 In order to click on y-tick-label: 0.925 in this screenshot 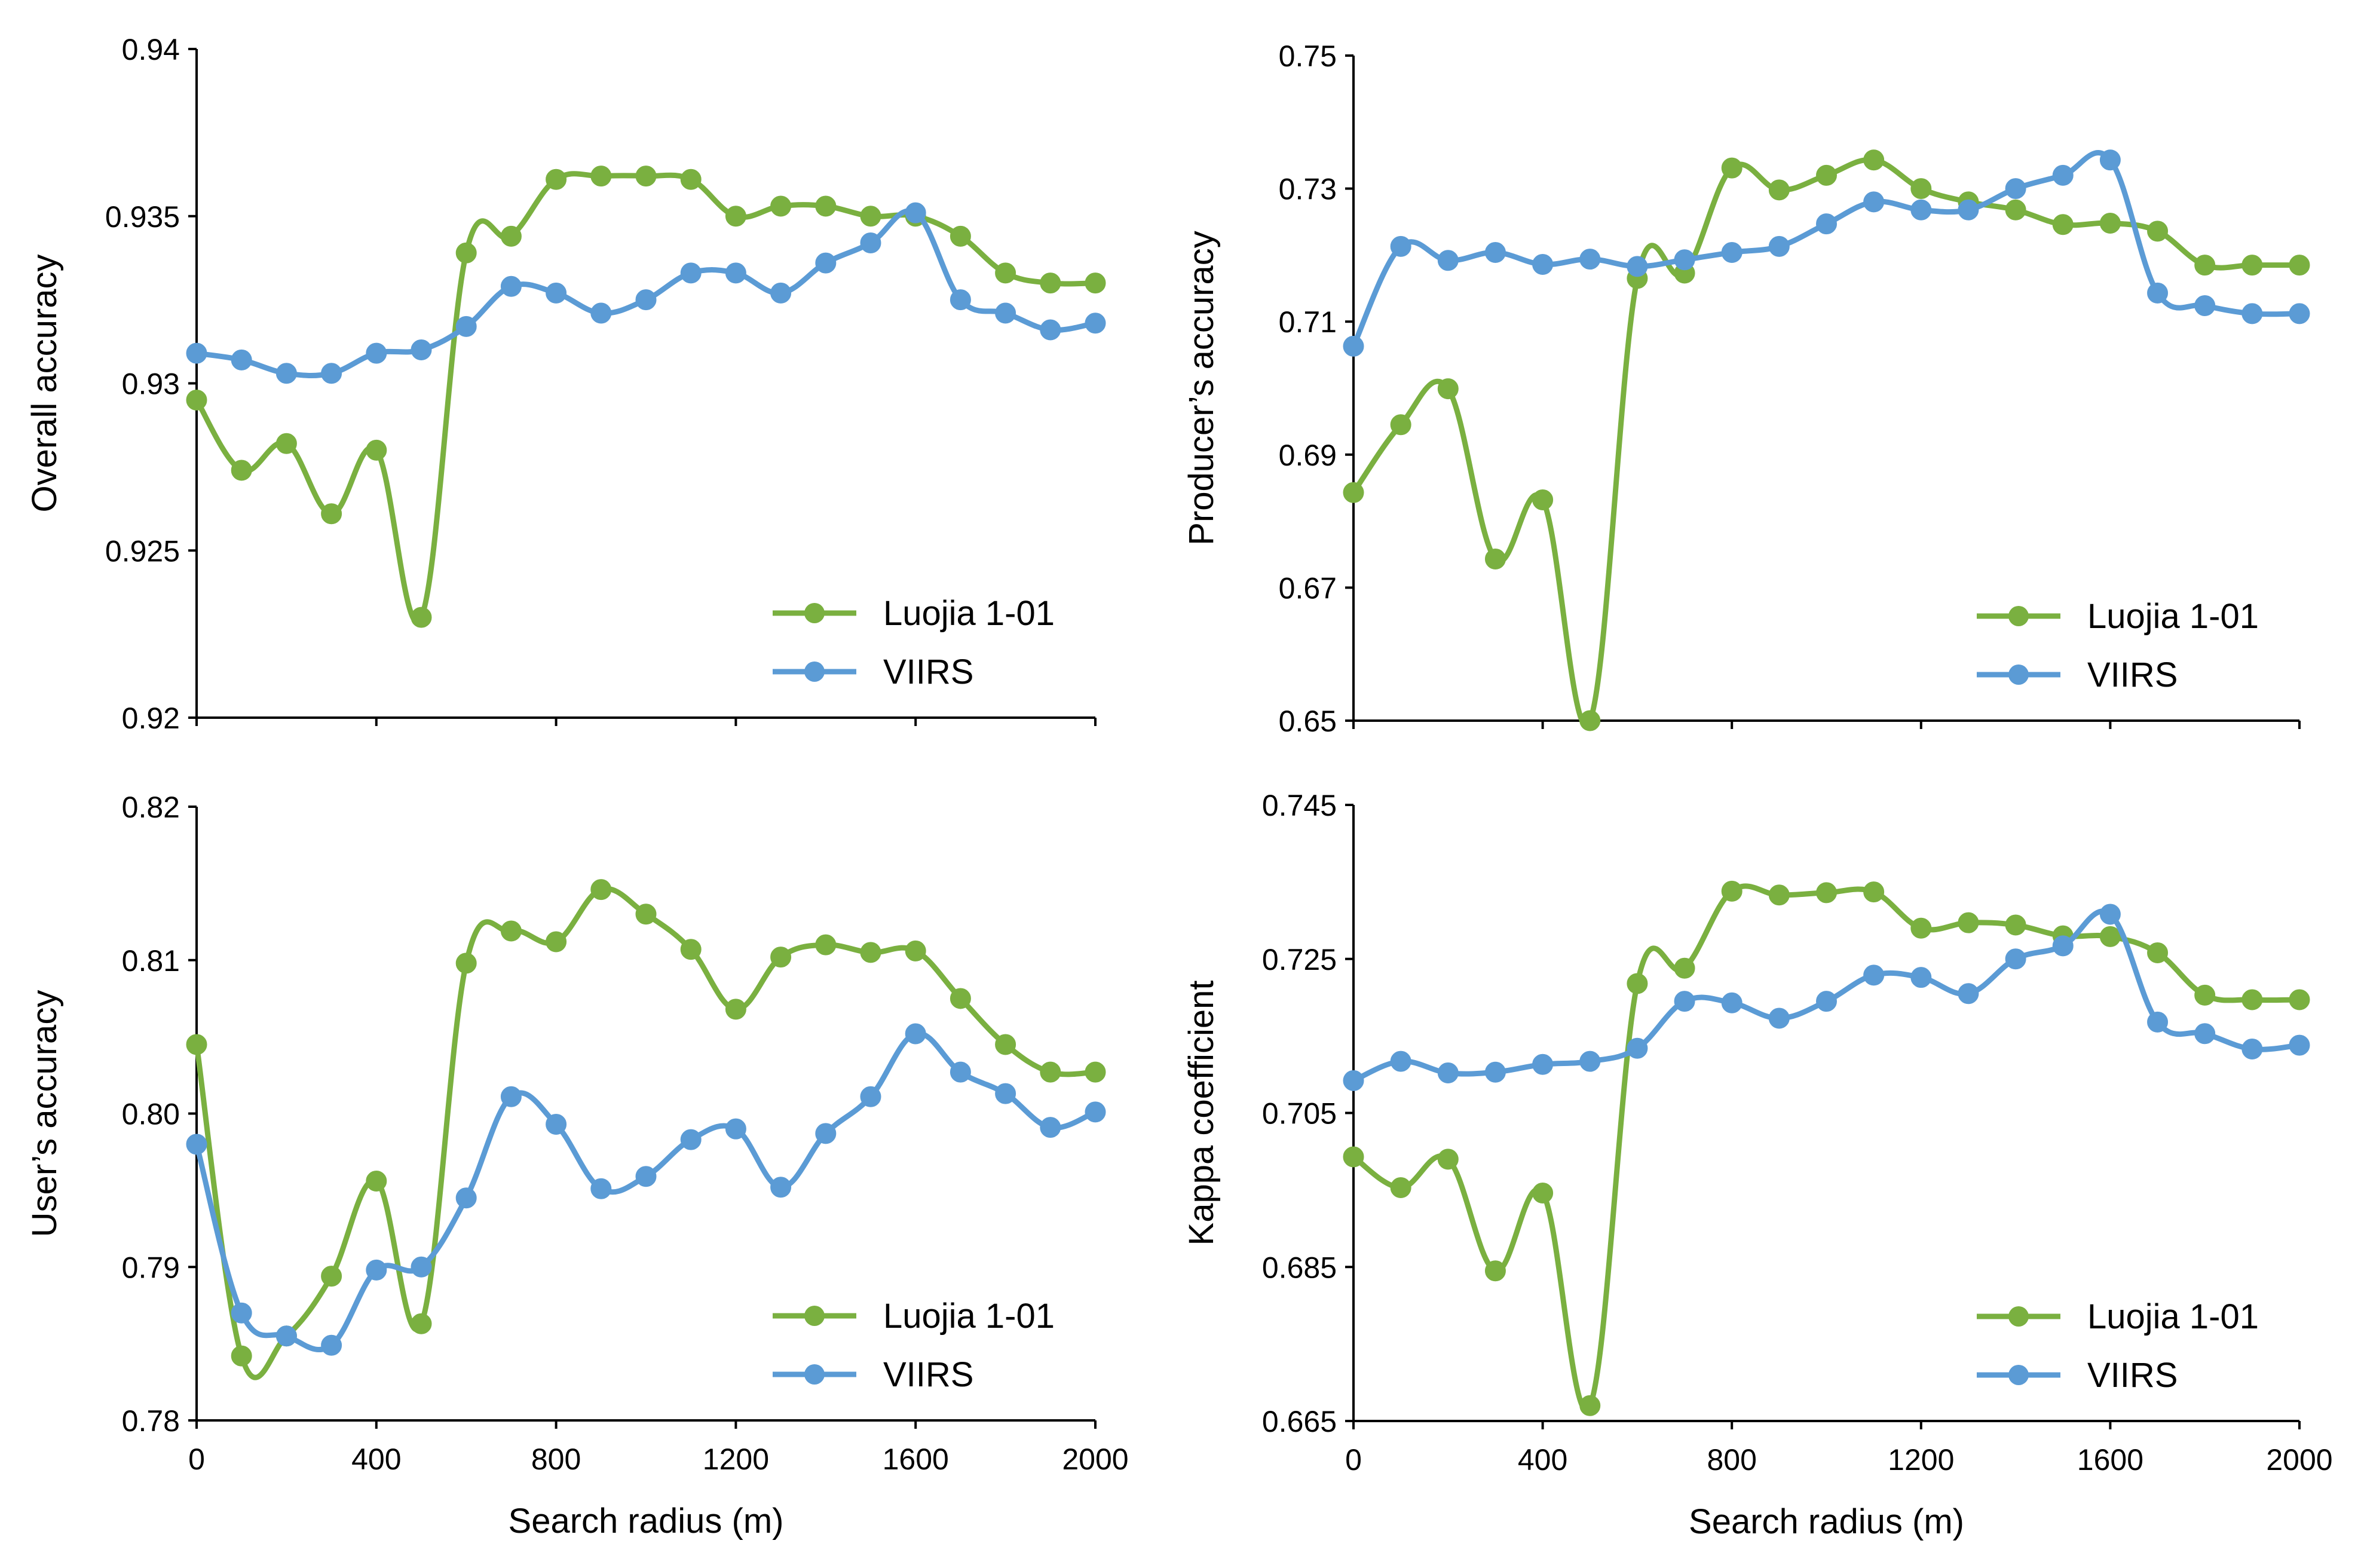, I will do `click(142, 551)`.